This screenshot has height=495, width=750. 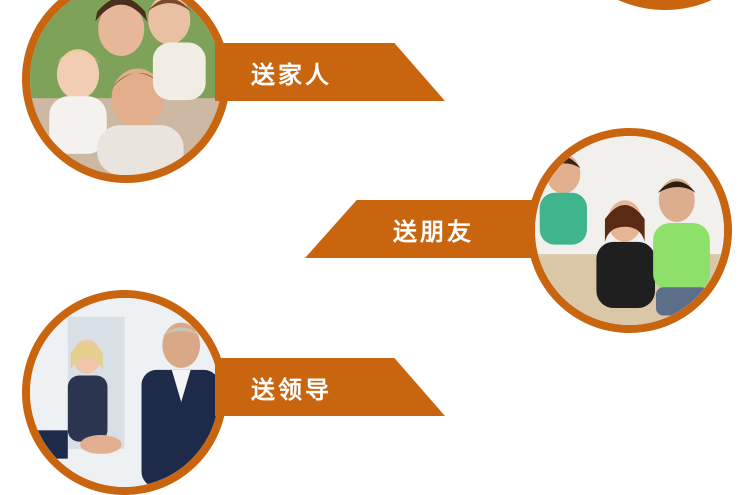 I want to click on leaders-ribbon: 送领导, so click(x=330, y=387).